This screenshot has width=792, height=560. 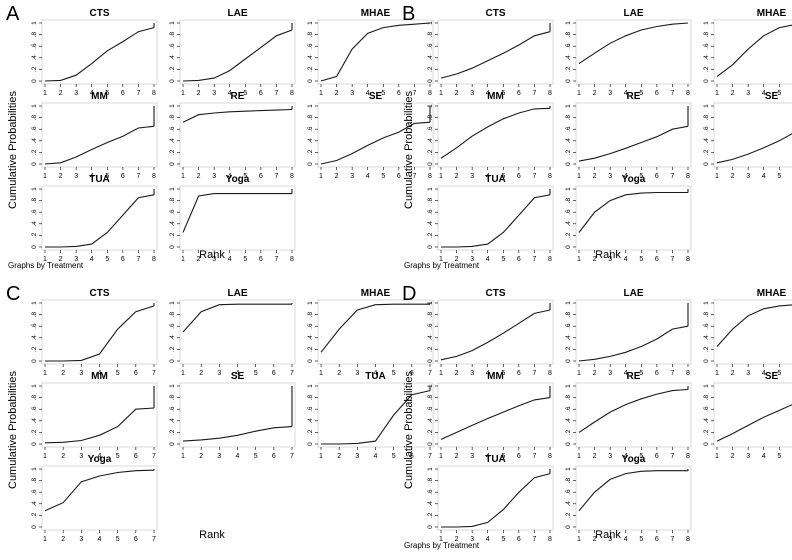 What do you see at coordinates (232, 135) in the screenshot?
I see `subplot-re: RE 0 .2 .4 .6 .8 1 1 2 3 4 5 6 7 8` at bounding box center [232, 135].